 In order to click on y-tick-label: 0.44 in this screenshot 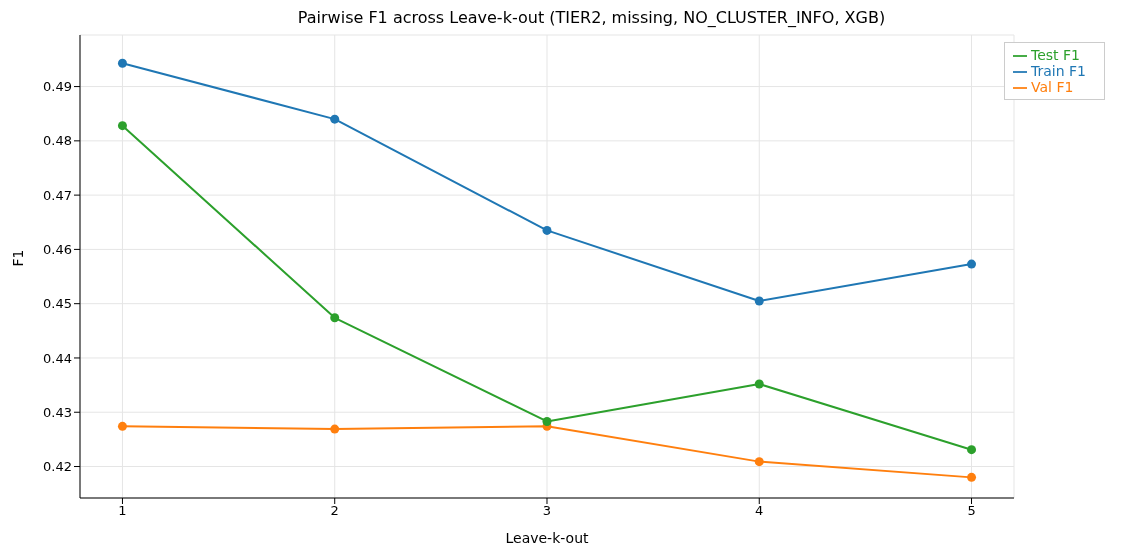, I will do `click(57, 358)`.